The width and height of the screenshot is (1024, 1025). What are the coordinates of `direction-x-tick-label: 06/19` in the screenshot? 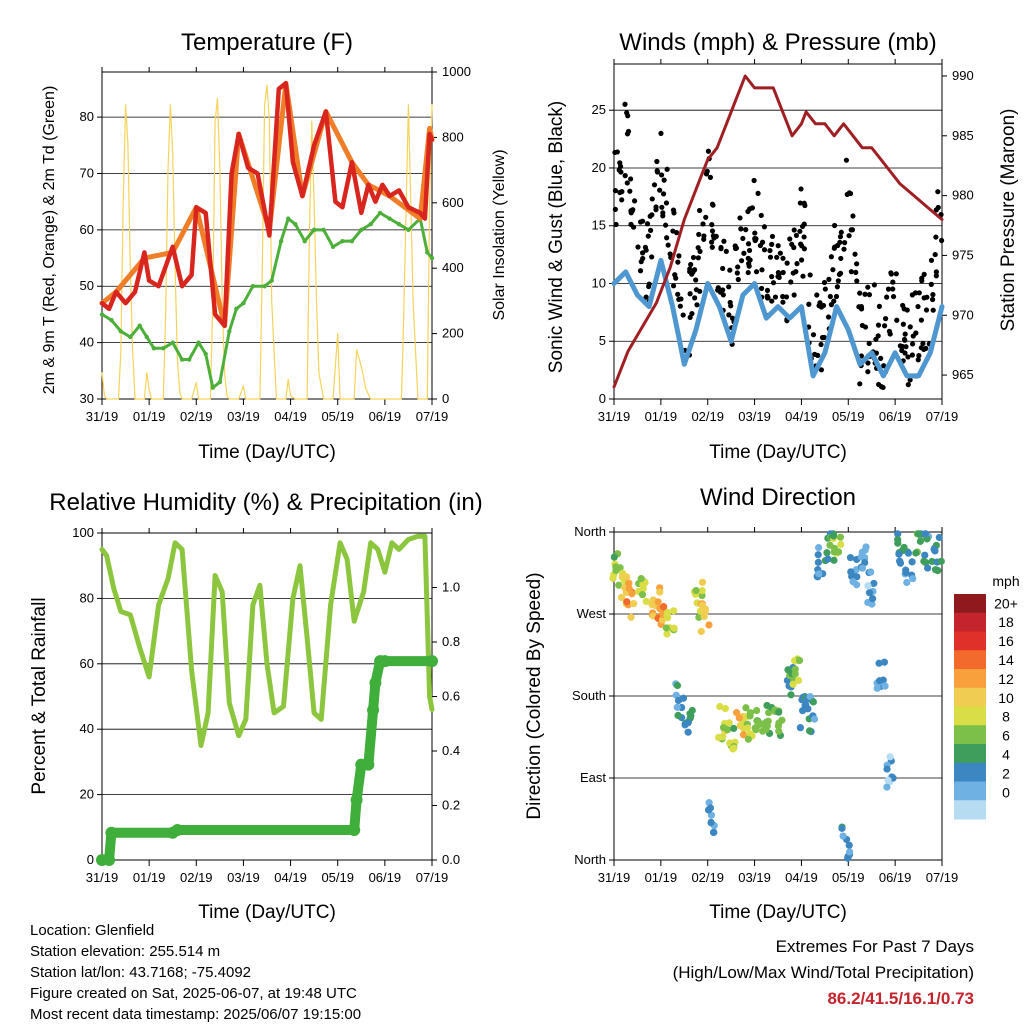 It's located at (895, 877).